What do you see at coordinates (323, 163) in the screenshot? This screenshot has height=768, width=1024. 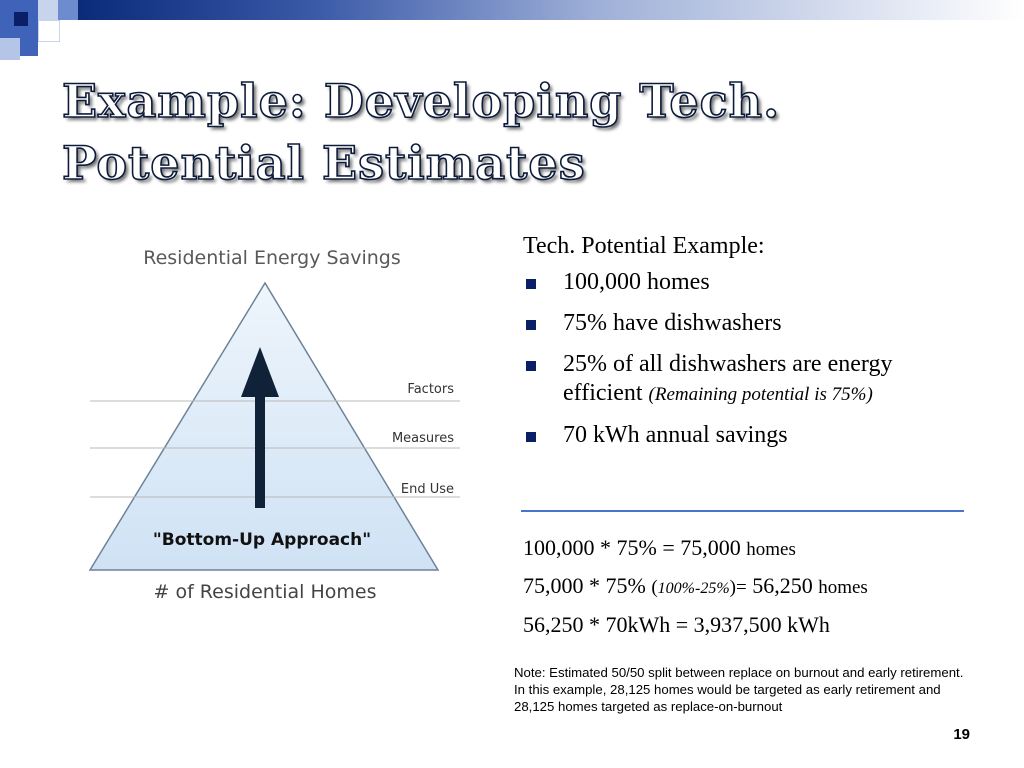 I see `title-line: Potential Estimates` at bounding box center [323, 163].